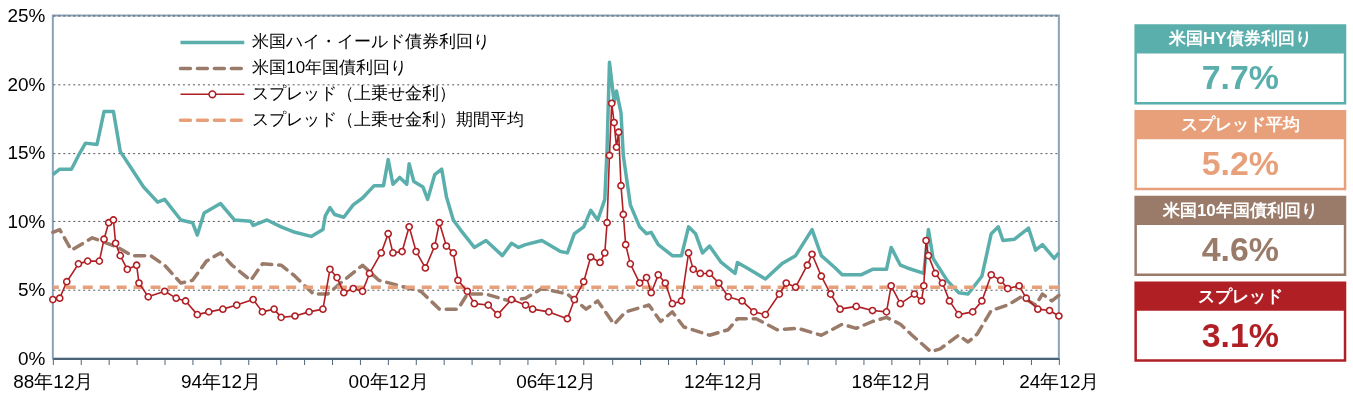 The height and width of the screenshot is (408, 1353). Describe the element at coordinates (26, 84) in the screenshot. I see `y-tick-label: 20%` at that location.